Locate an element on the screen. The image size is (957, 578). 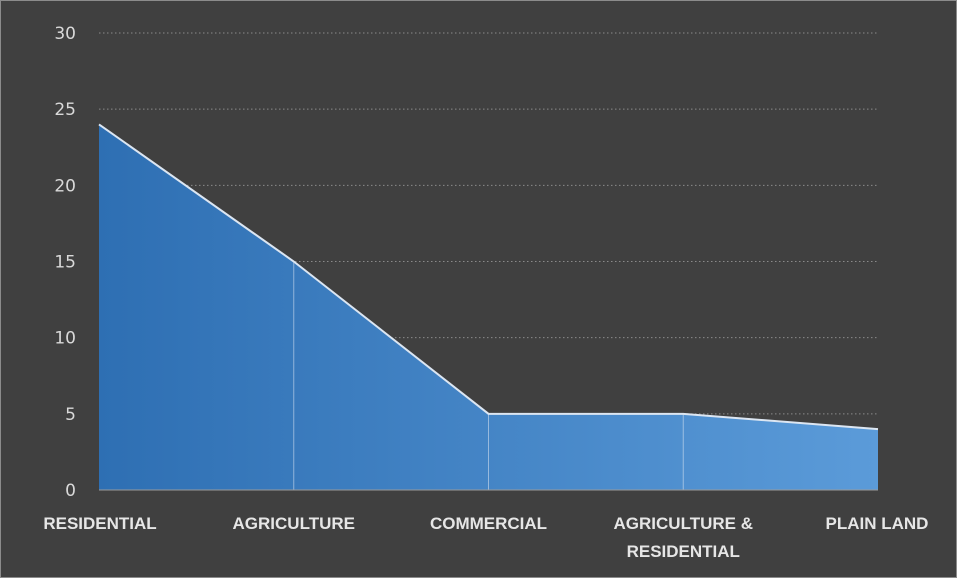
y-tick-label-20: 20 is located at coordinates (65, 186).